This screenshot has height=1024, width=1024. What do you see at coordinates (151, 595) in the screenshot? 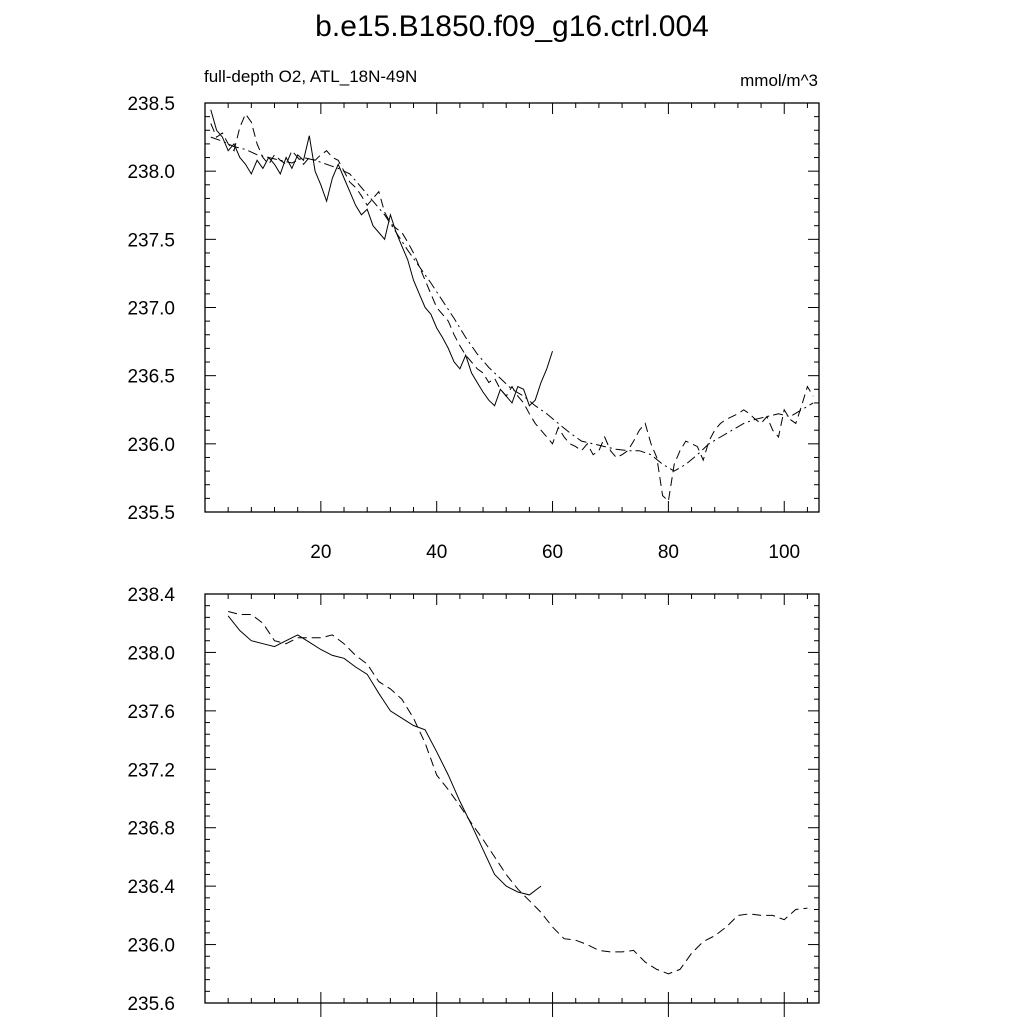
I see `y-tick-label: 238.4` at bounding box center [151, 595].